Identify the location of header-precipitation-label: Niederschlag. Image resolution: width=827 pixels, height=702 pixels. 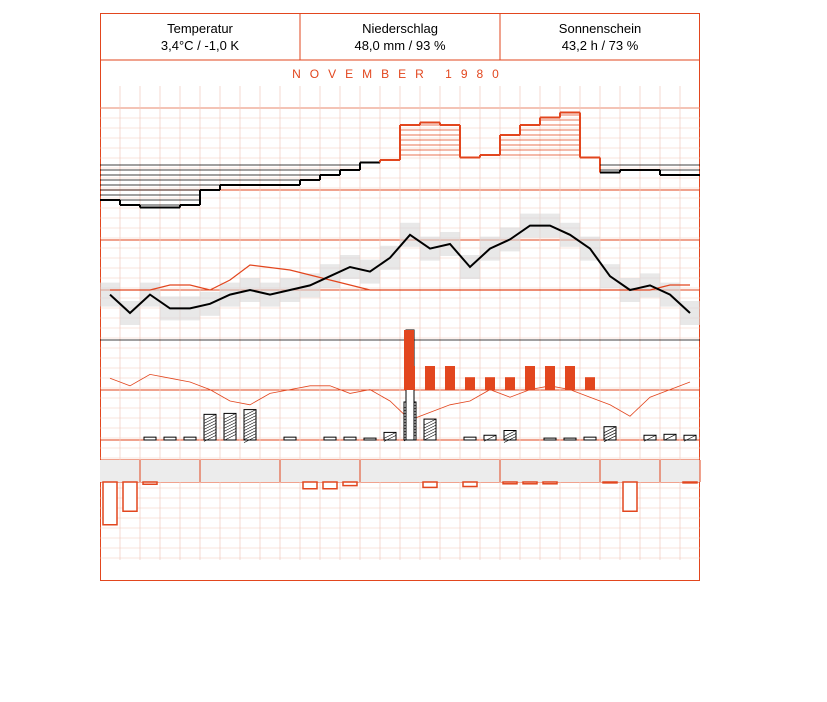
(400, 28).